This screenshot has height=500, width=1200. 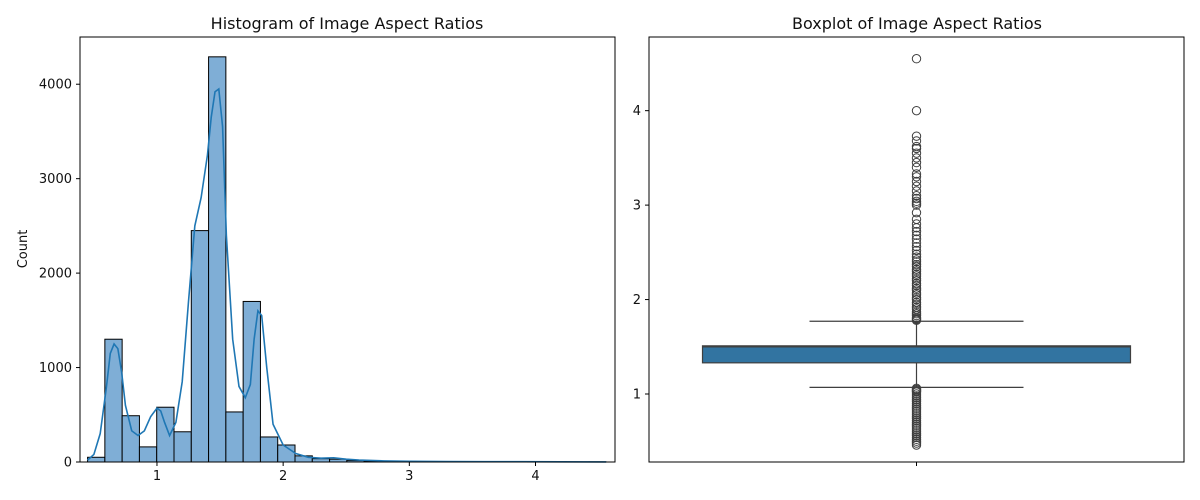 I want to click on boxplot-y-ticks: 1 2 3 4, so click(x=641, y=253).